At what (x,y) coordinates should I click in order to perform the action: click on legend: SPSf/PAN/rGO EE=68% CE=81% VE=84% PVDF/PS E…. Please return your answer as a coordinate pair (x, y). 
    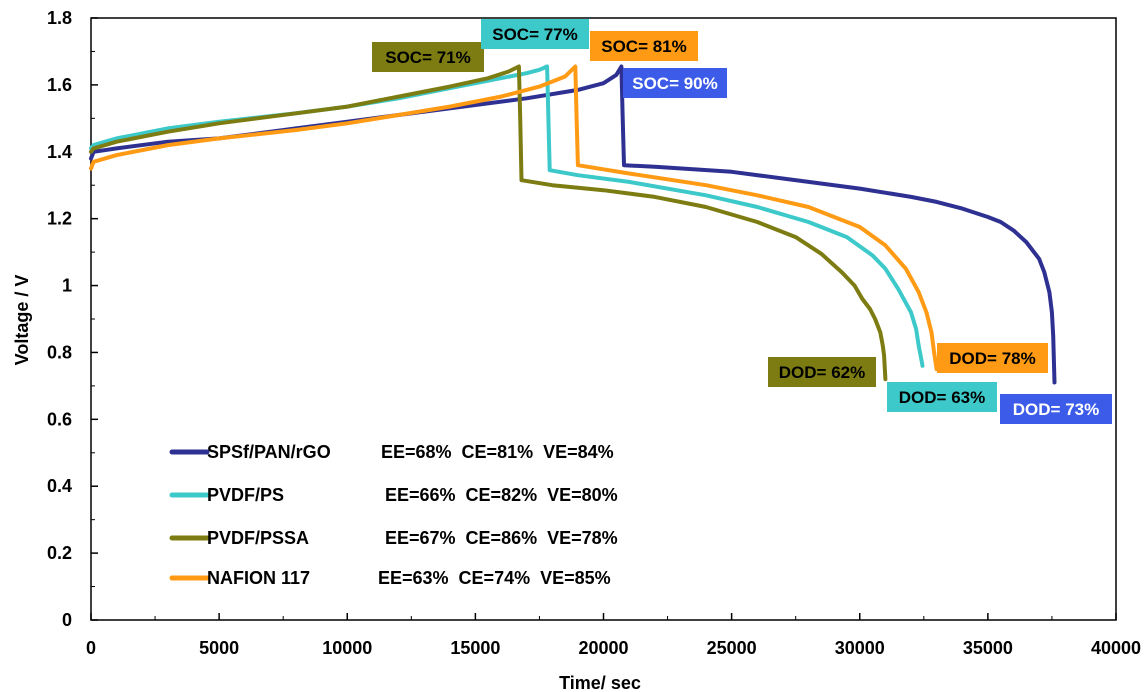
    Looking at the image, I should click on (393, 515).